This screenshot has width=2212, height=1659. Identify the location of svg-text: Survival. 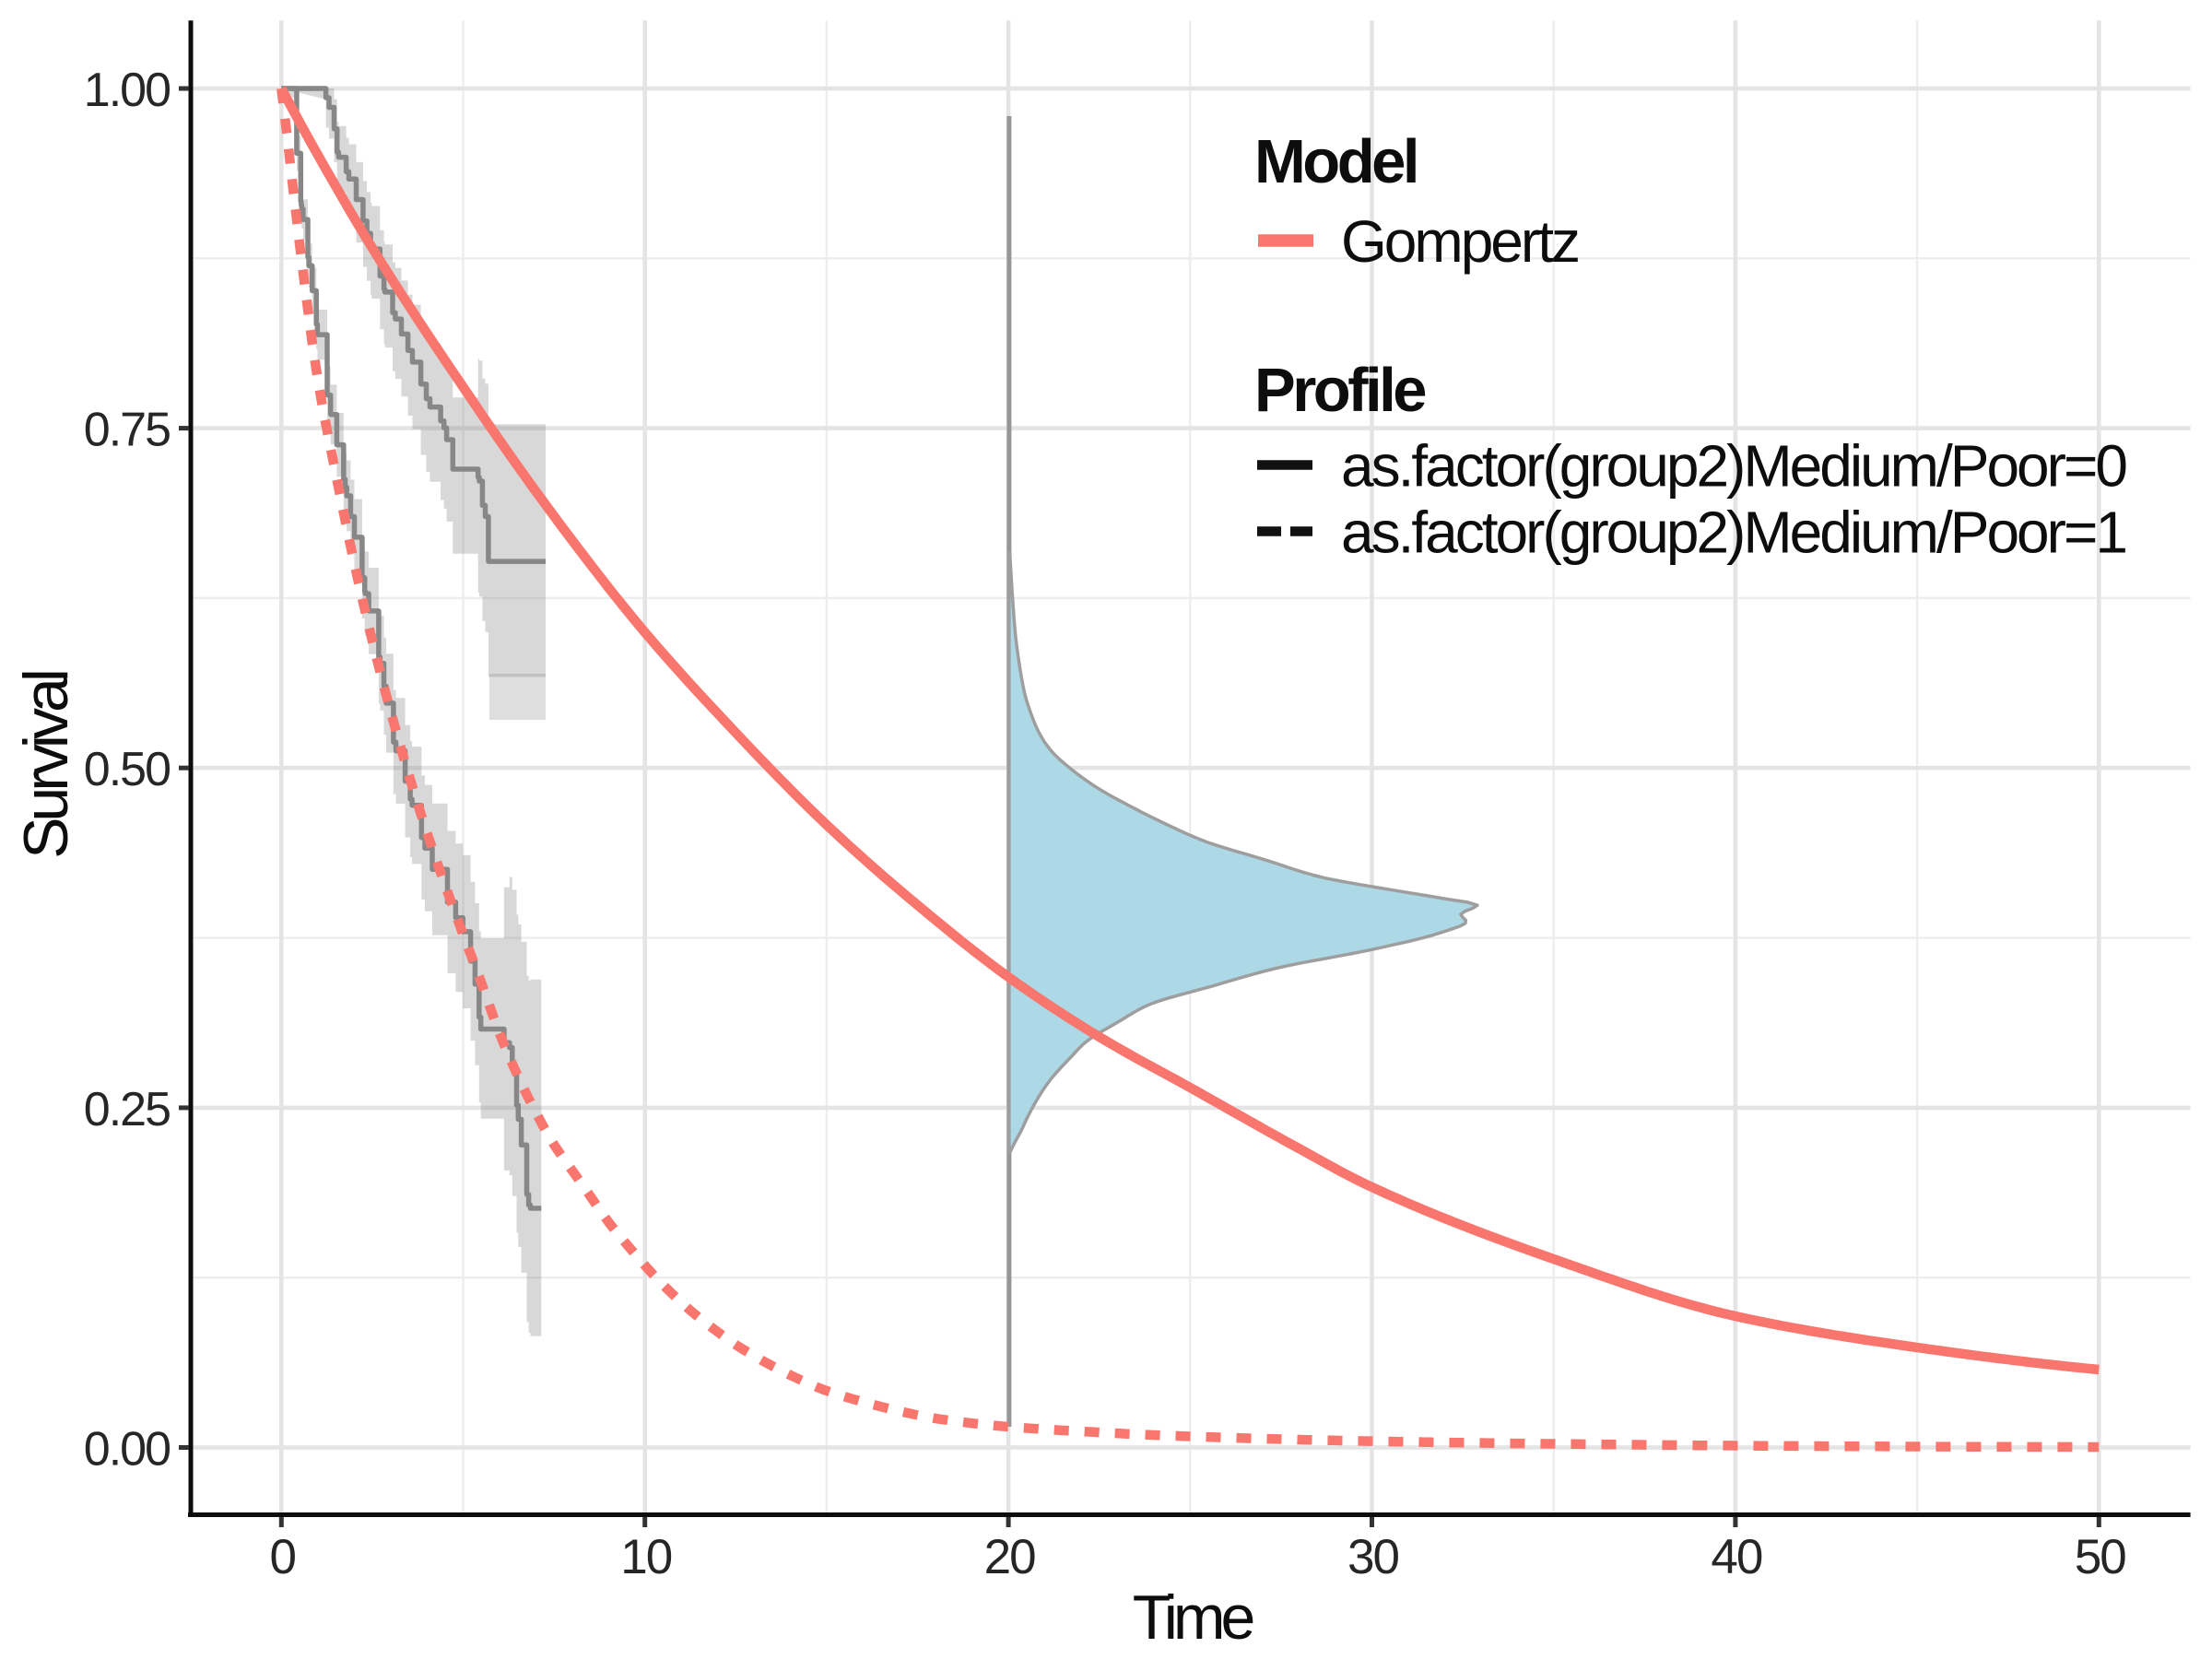
(46, 765).